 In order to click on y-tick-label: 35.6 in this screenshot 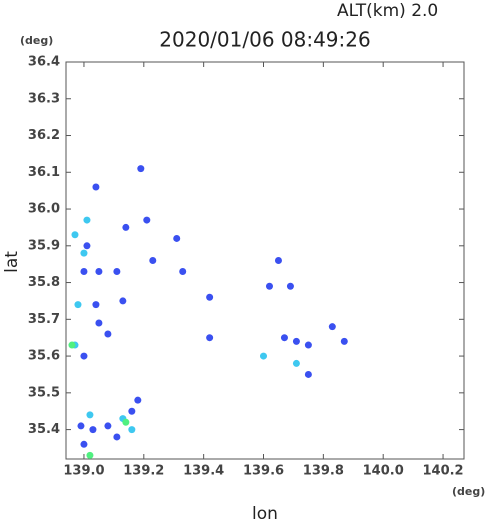, I will do `click(44, 356)`.